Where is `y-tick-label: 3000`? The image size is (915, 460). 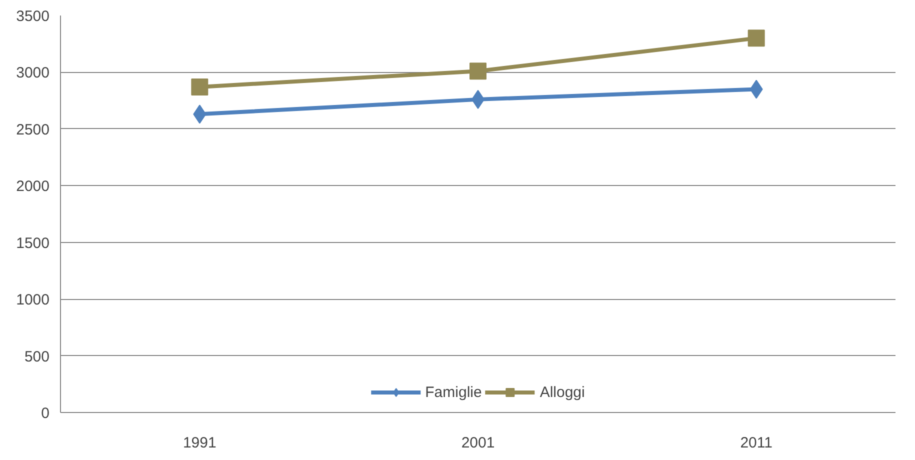 y-tick-label: 3000 is located at coordinates (33, 73).